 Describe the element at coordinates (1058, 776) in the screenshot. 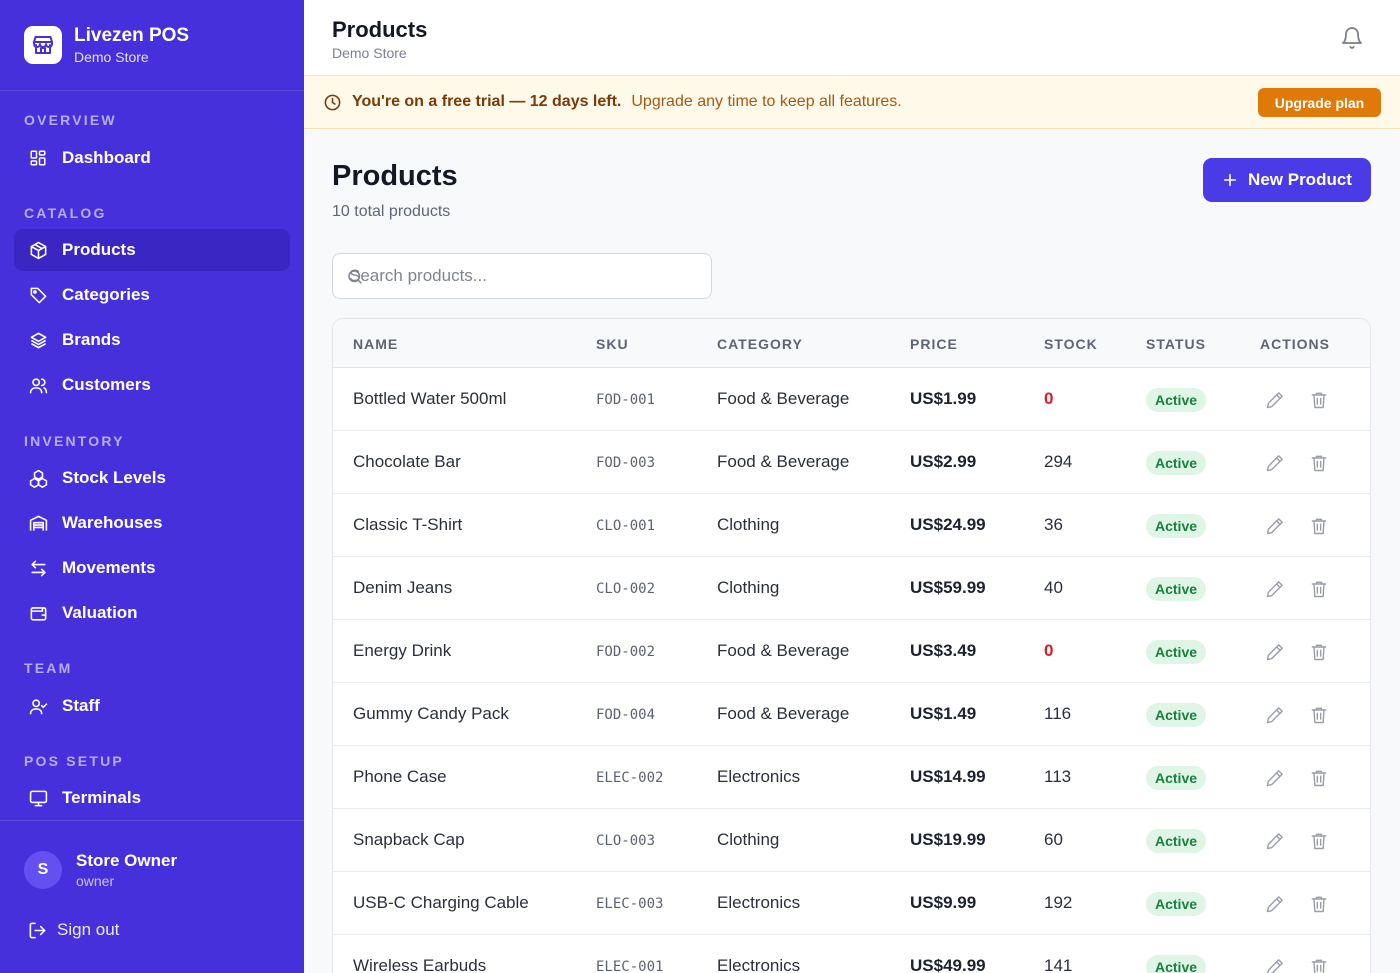

I see `product-stock: 113` at that location.